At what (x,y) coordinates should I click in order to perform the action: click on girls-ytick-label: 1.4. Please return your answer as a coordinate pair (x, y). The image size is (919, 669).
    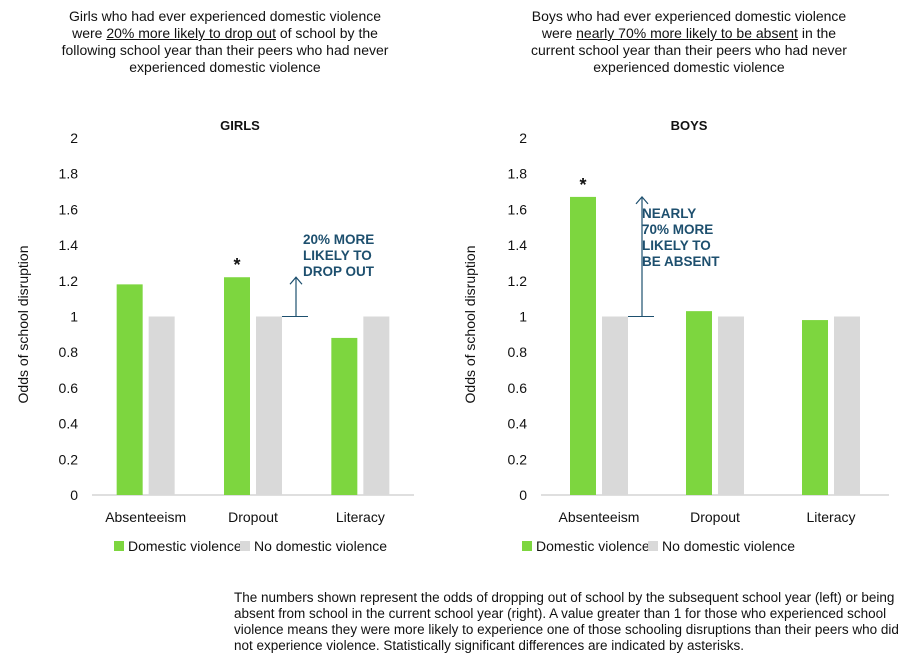
    Looking at the image, I should click on (69, 245).